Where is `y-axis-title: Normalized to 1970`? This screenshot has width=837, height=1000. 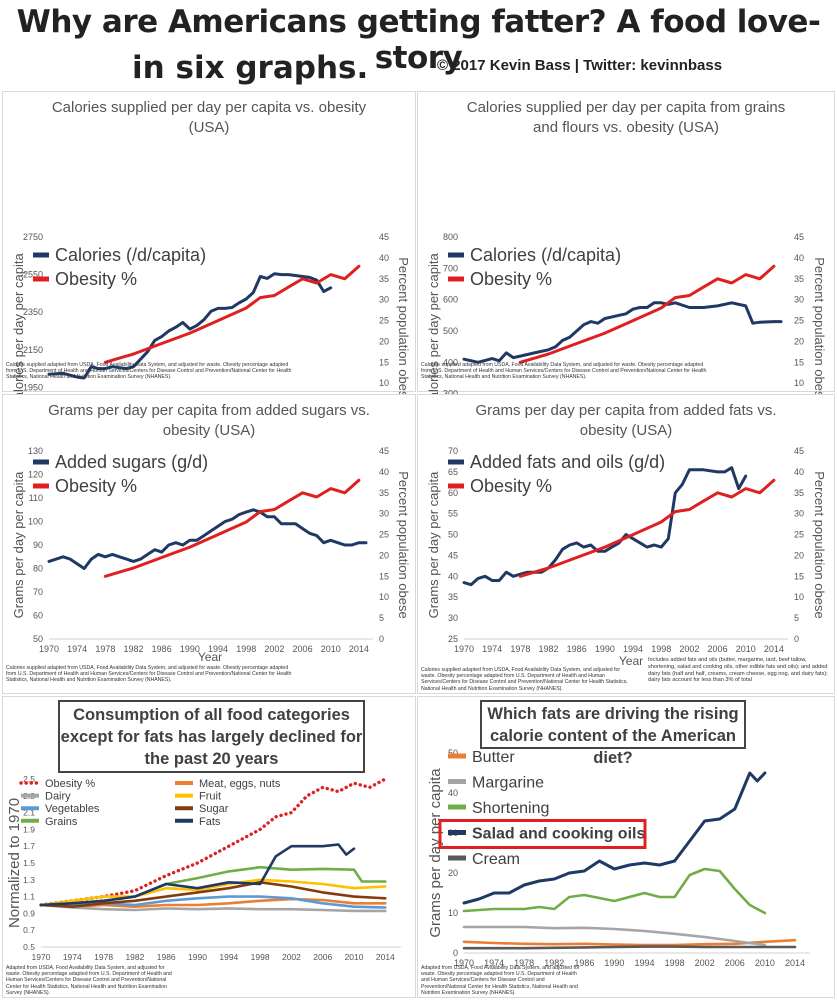 y-axis-title: Normalized to 1970 is located at coordinates (14, 863).